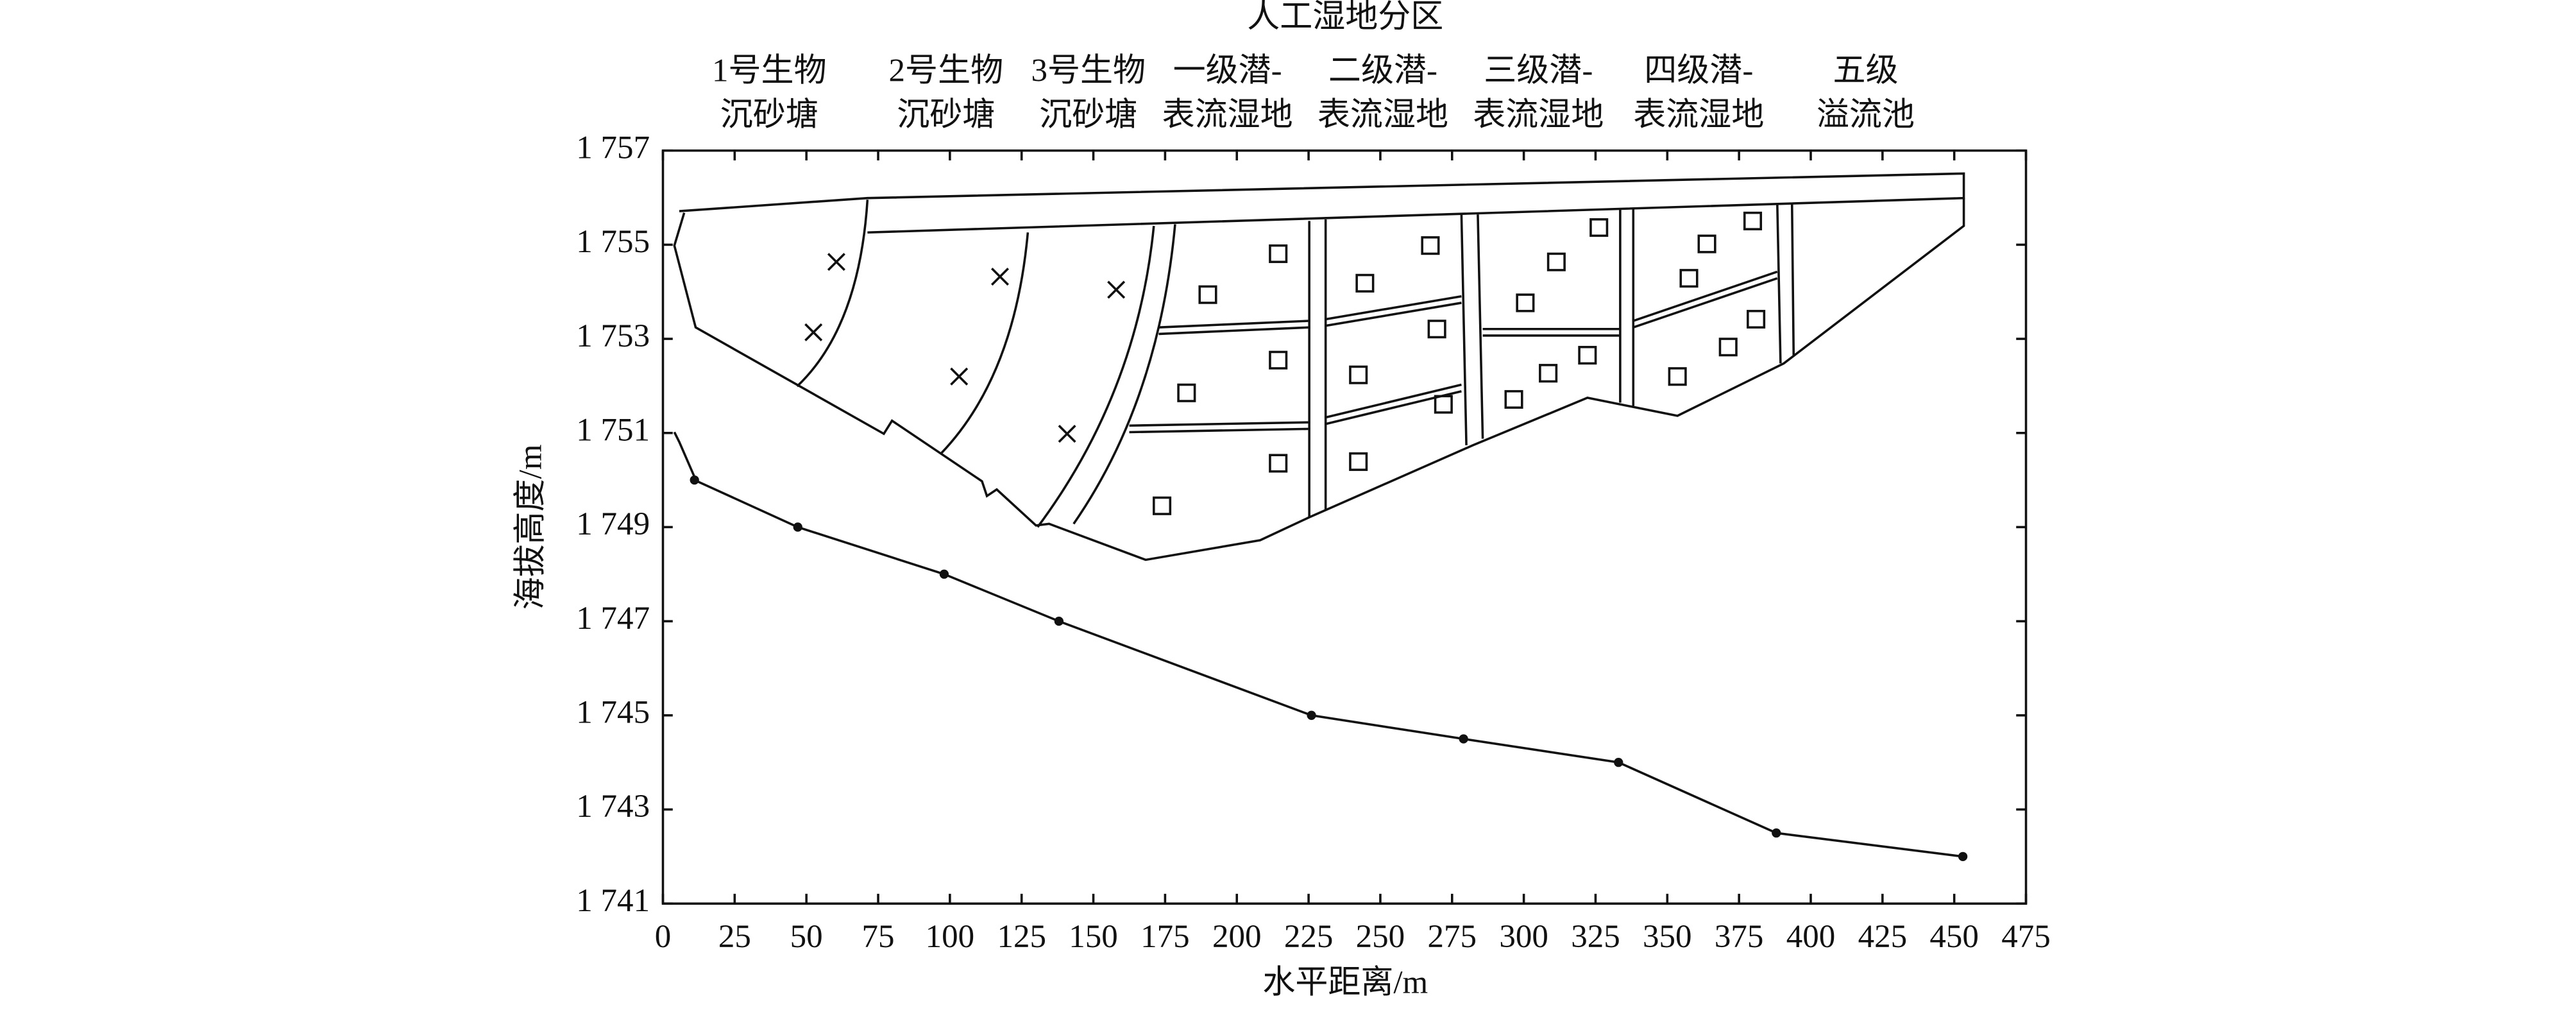 The image size is (2576, 1010). Describe the element at coordinates (1883, 937) in the screenshot. I see `x-tick-label: 425` at that location.